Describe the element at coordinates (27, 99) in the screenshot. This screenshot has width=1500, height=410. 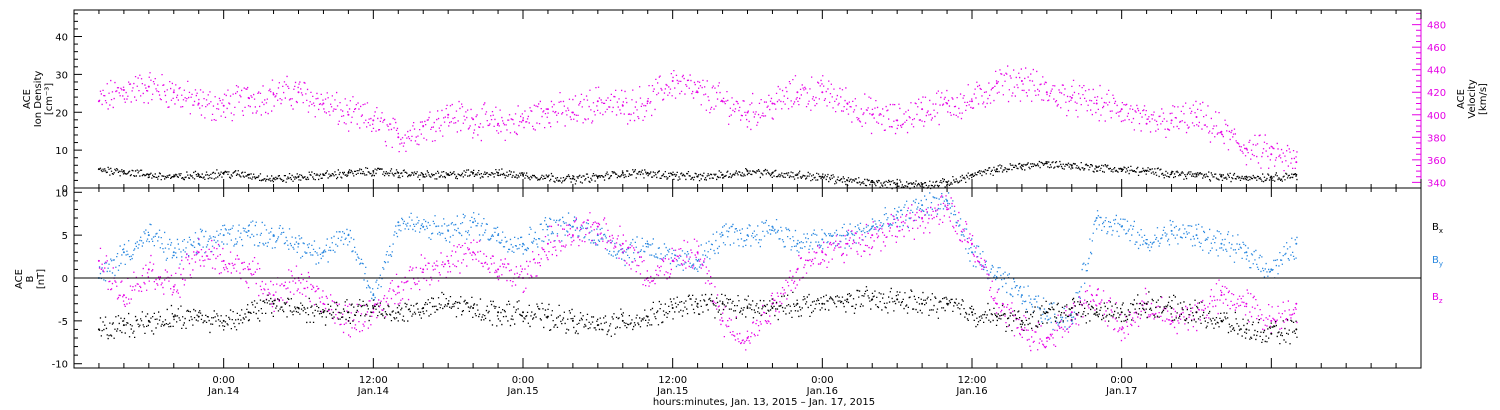
I see `ion-density-label-line-1: ACE` at that location.